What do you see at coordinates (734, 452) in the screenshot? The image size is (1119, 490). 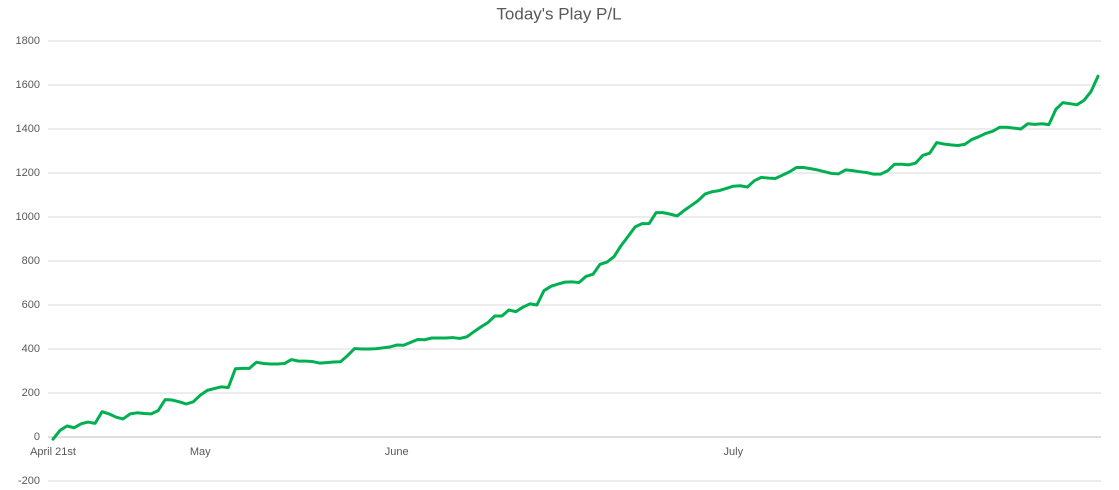 I see `x-tick-label: July` at bounding box center [734, 452].